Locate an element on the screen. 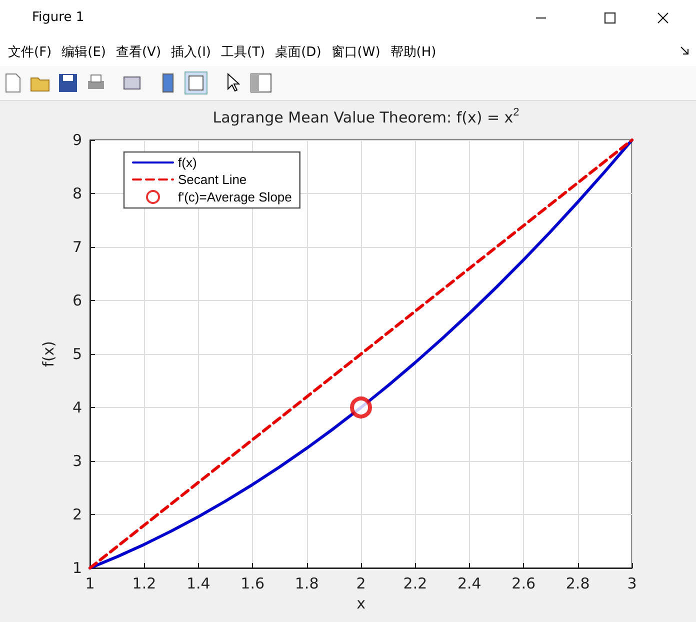  legend-label: Secant Line is located at coordinates (212, 179).